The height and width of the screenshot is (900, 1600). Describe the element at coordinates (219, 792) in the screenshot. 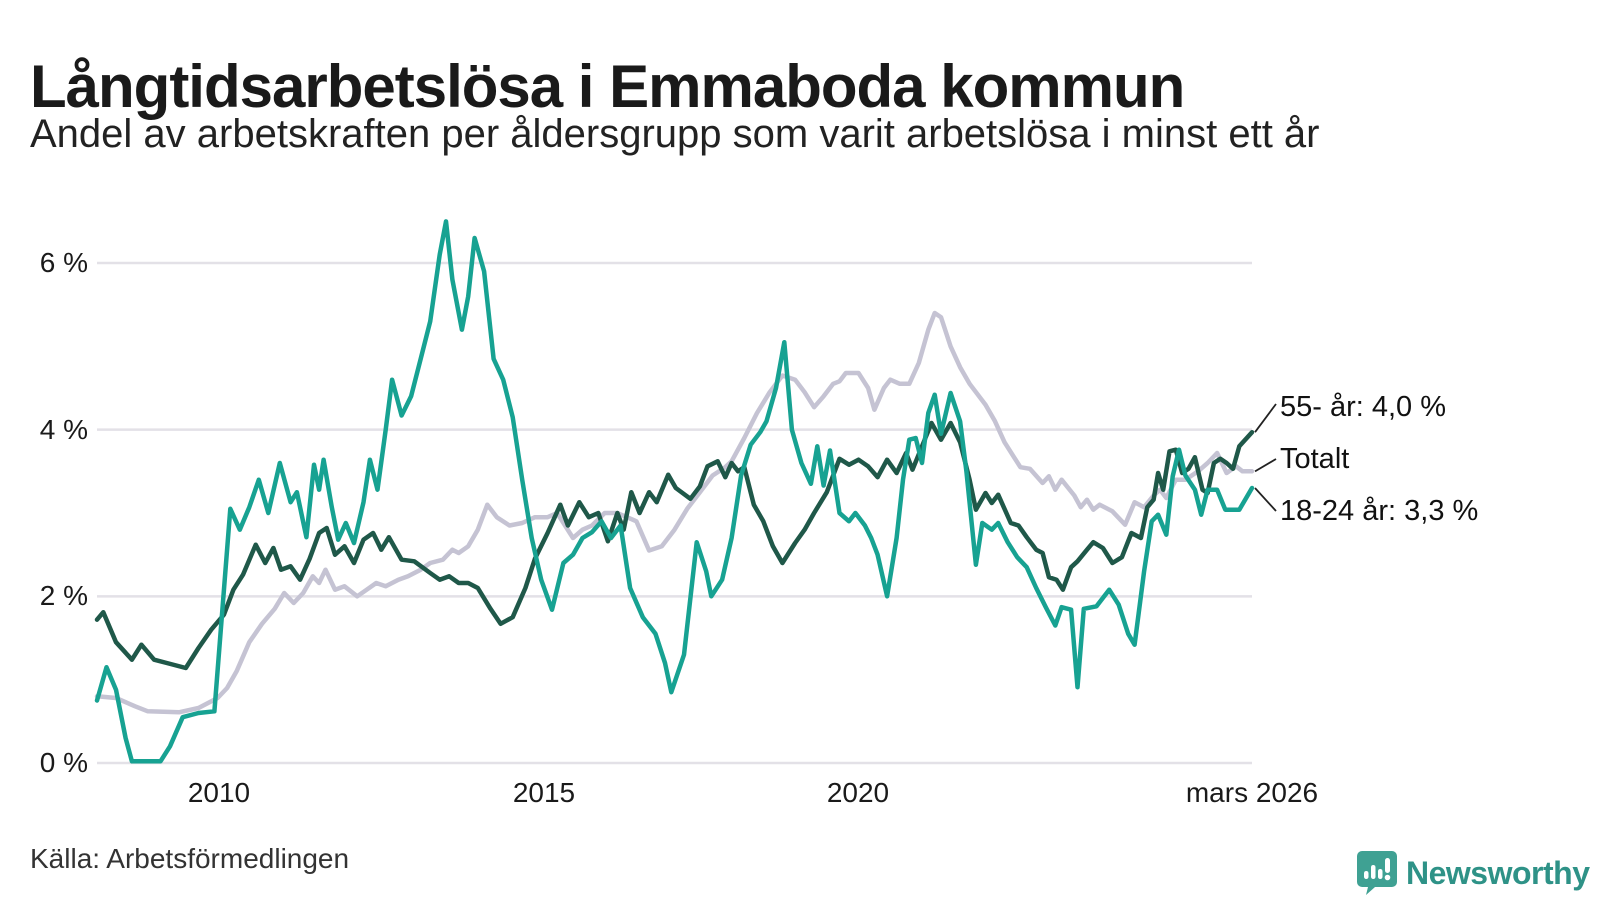

I see `x-tick-2010: 2010` at that location.